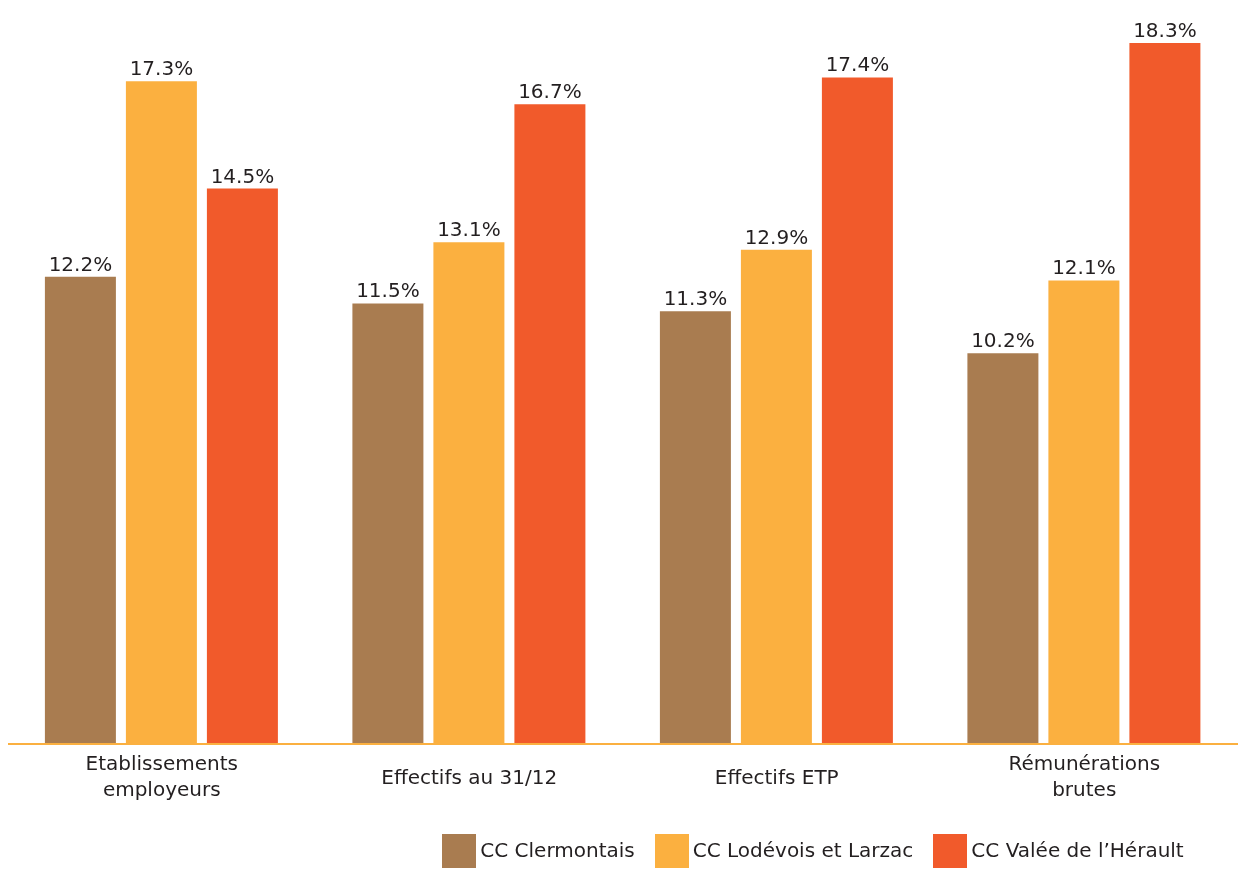  What do you see at coordinates (550, 91) in the screenshot?
I see `data-label: 16.7%` at bounding box center [550, 91].